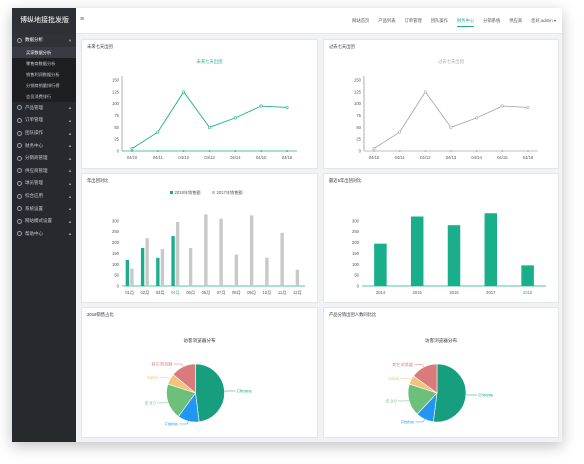  I want to click on y-tick-label: 75, so click(358, 115).